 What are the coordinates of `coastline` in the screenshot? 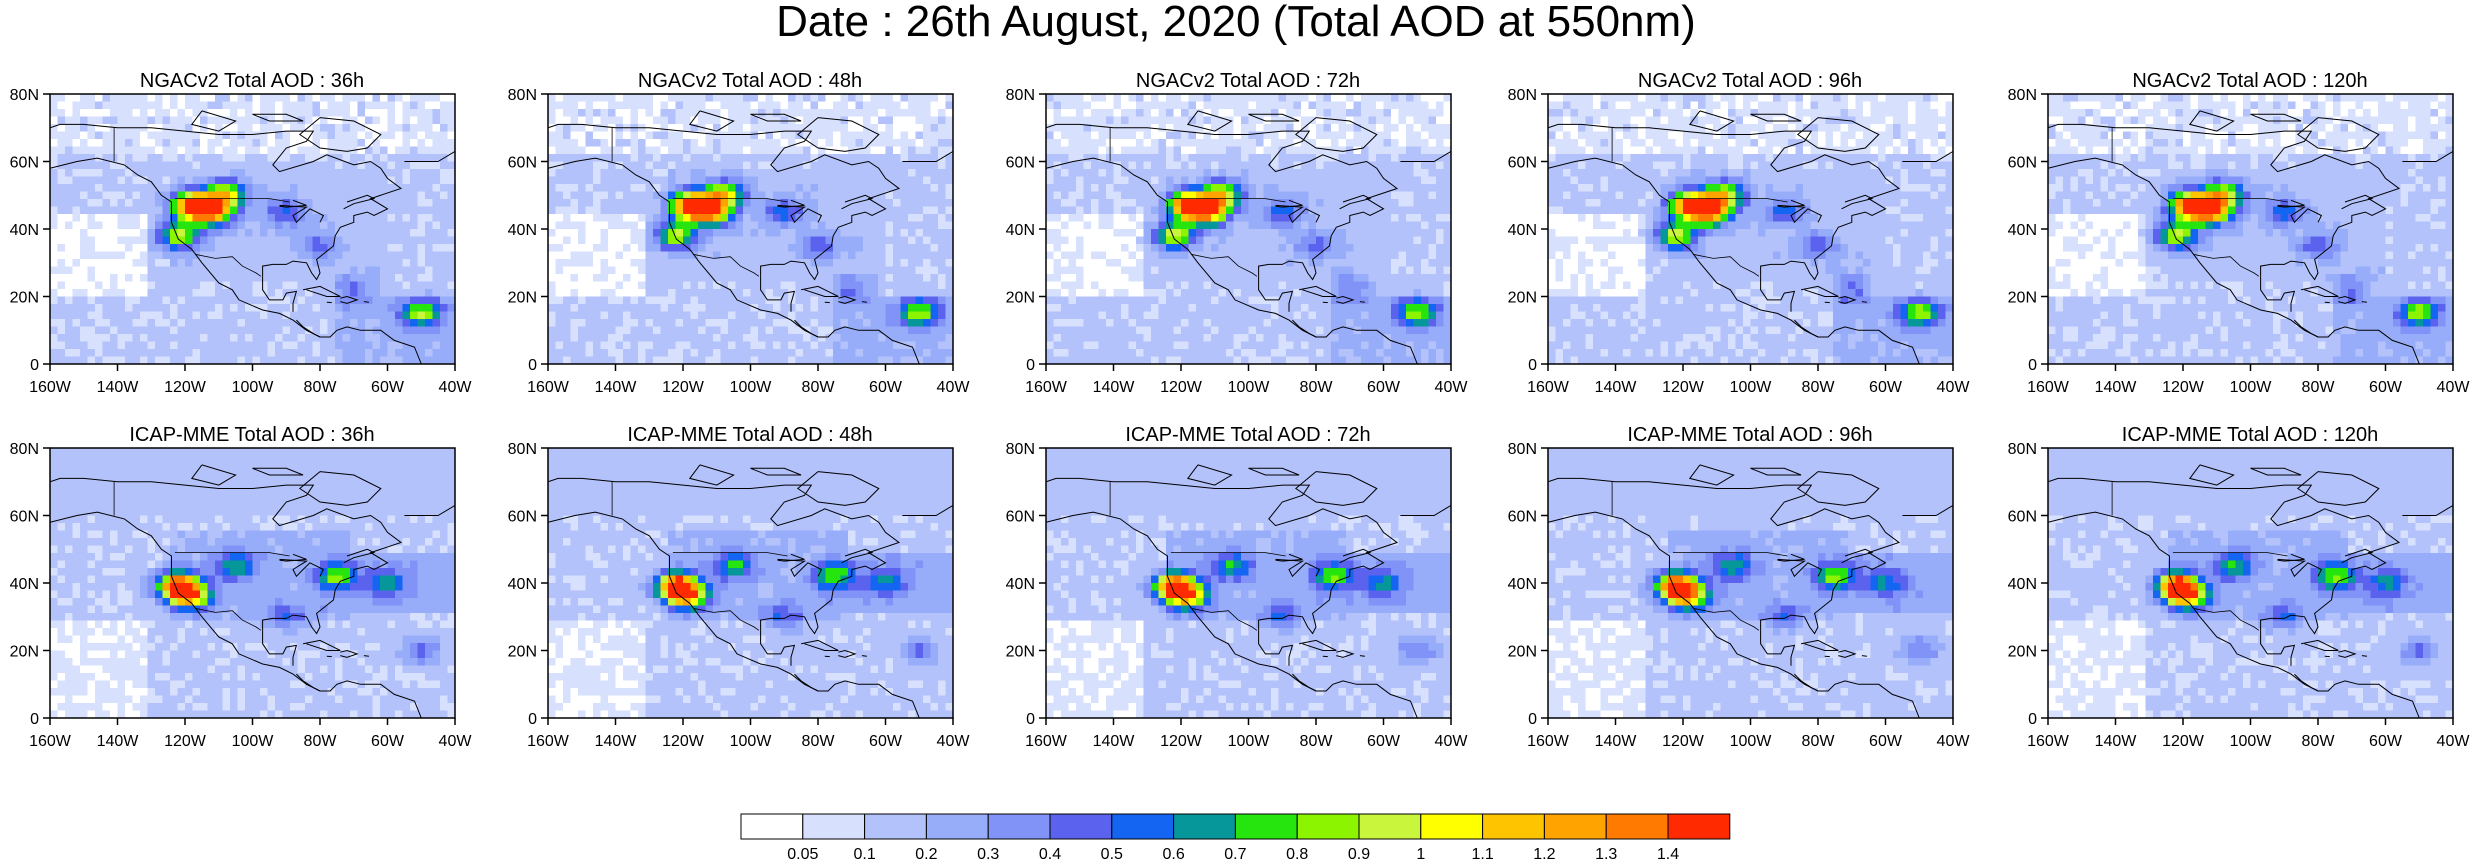 It's located at (847, 299).